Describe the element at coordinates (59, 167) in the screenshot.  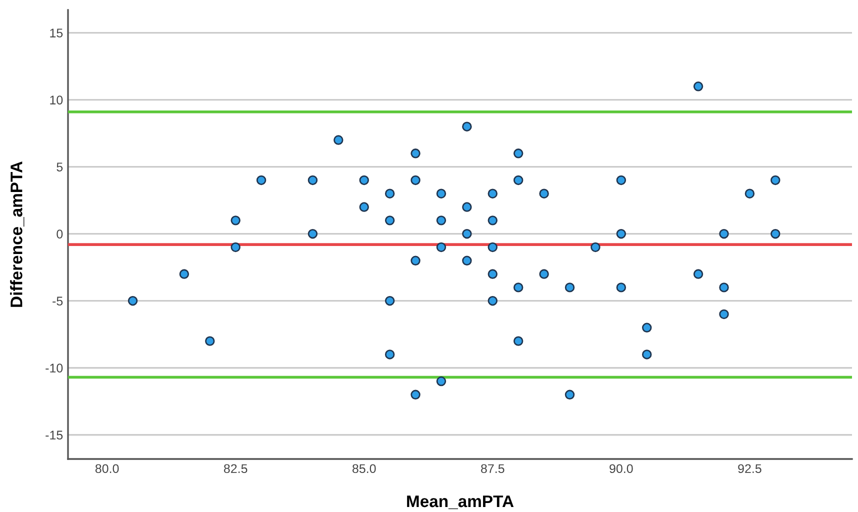
I see `y-tick-label: 5` at that location.